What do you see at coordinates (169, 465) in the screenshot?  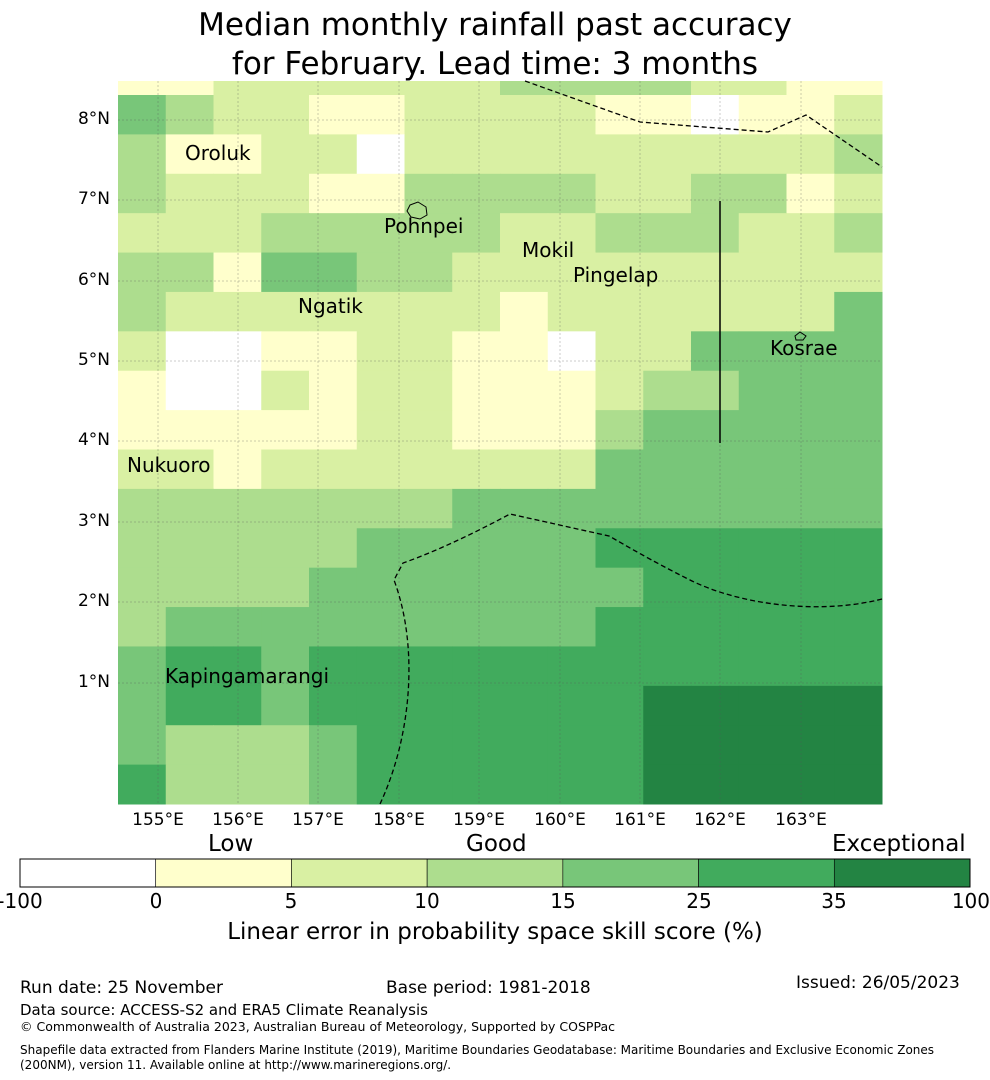 I see `place-label-nukuoro: Nukuoro` at bounding box center [169, 465].